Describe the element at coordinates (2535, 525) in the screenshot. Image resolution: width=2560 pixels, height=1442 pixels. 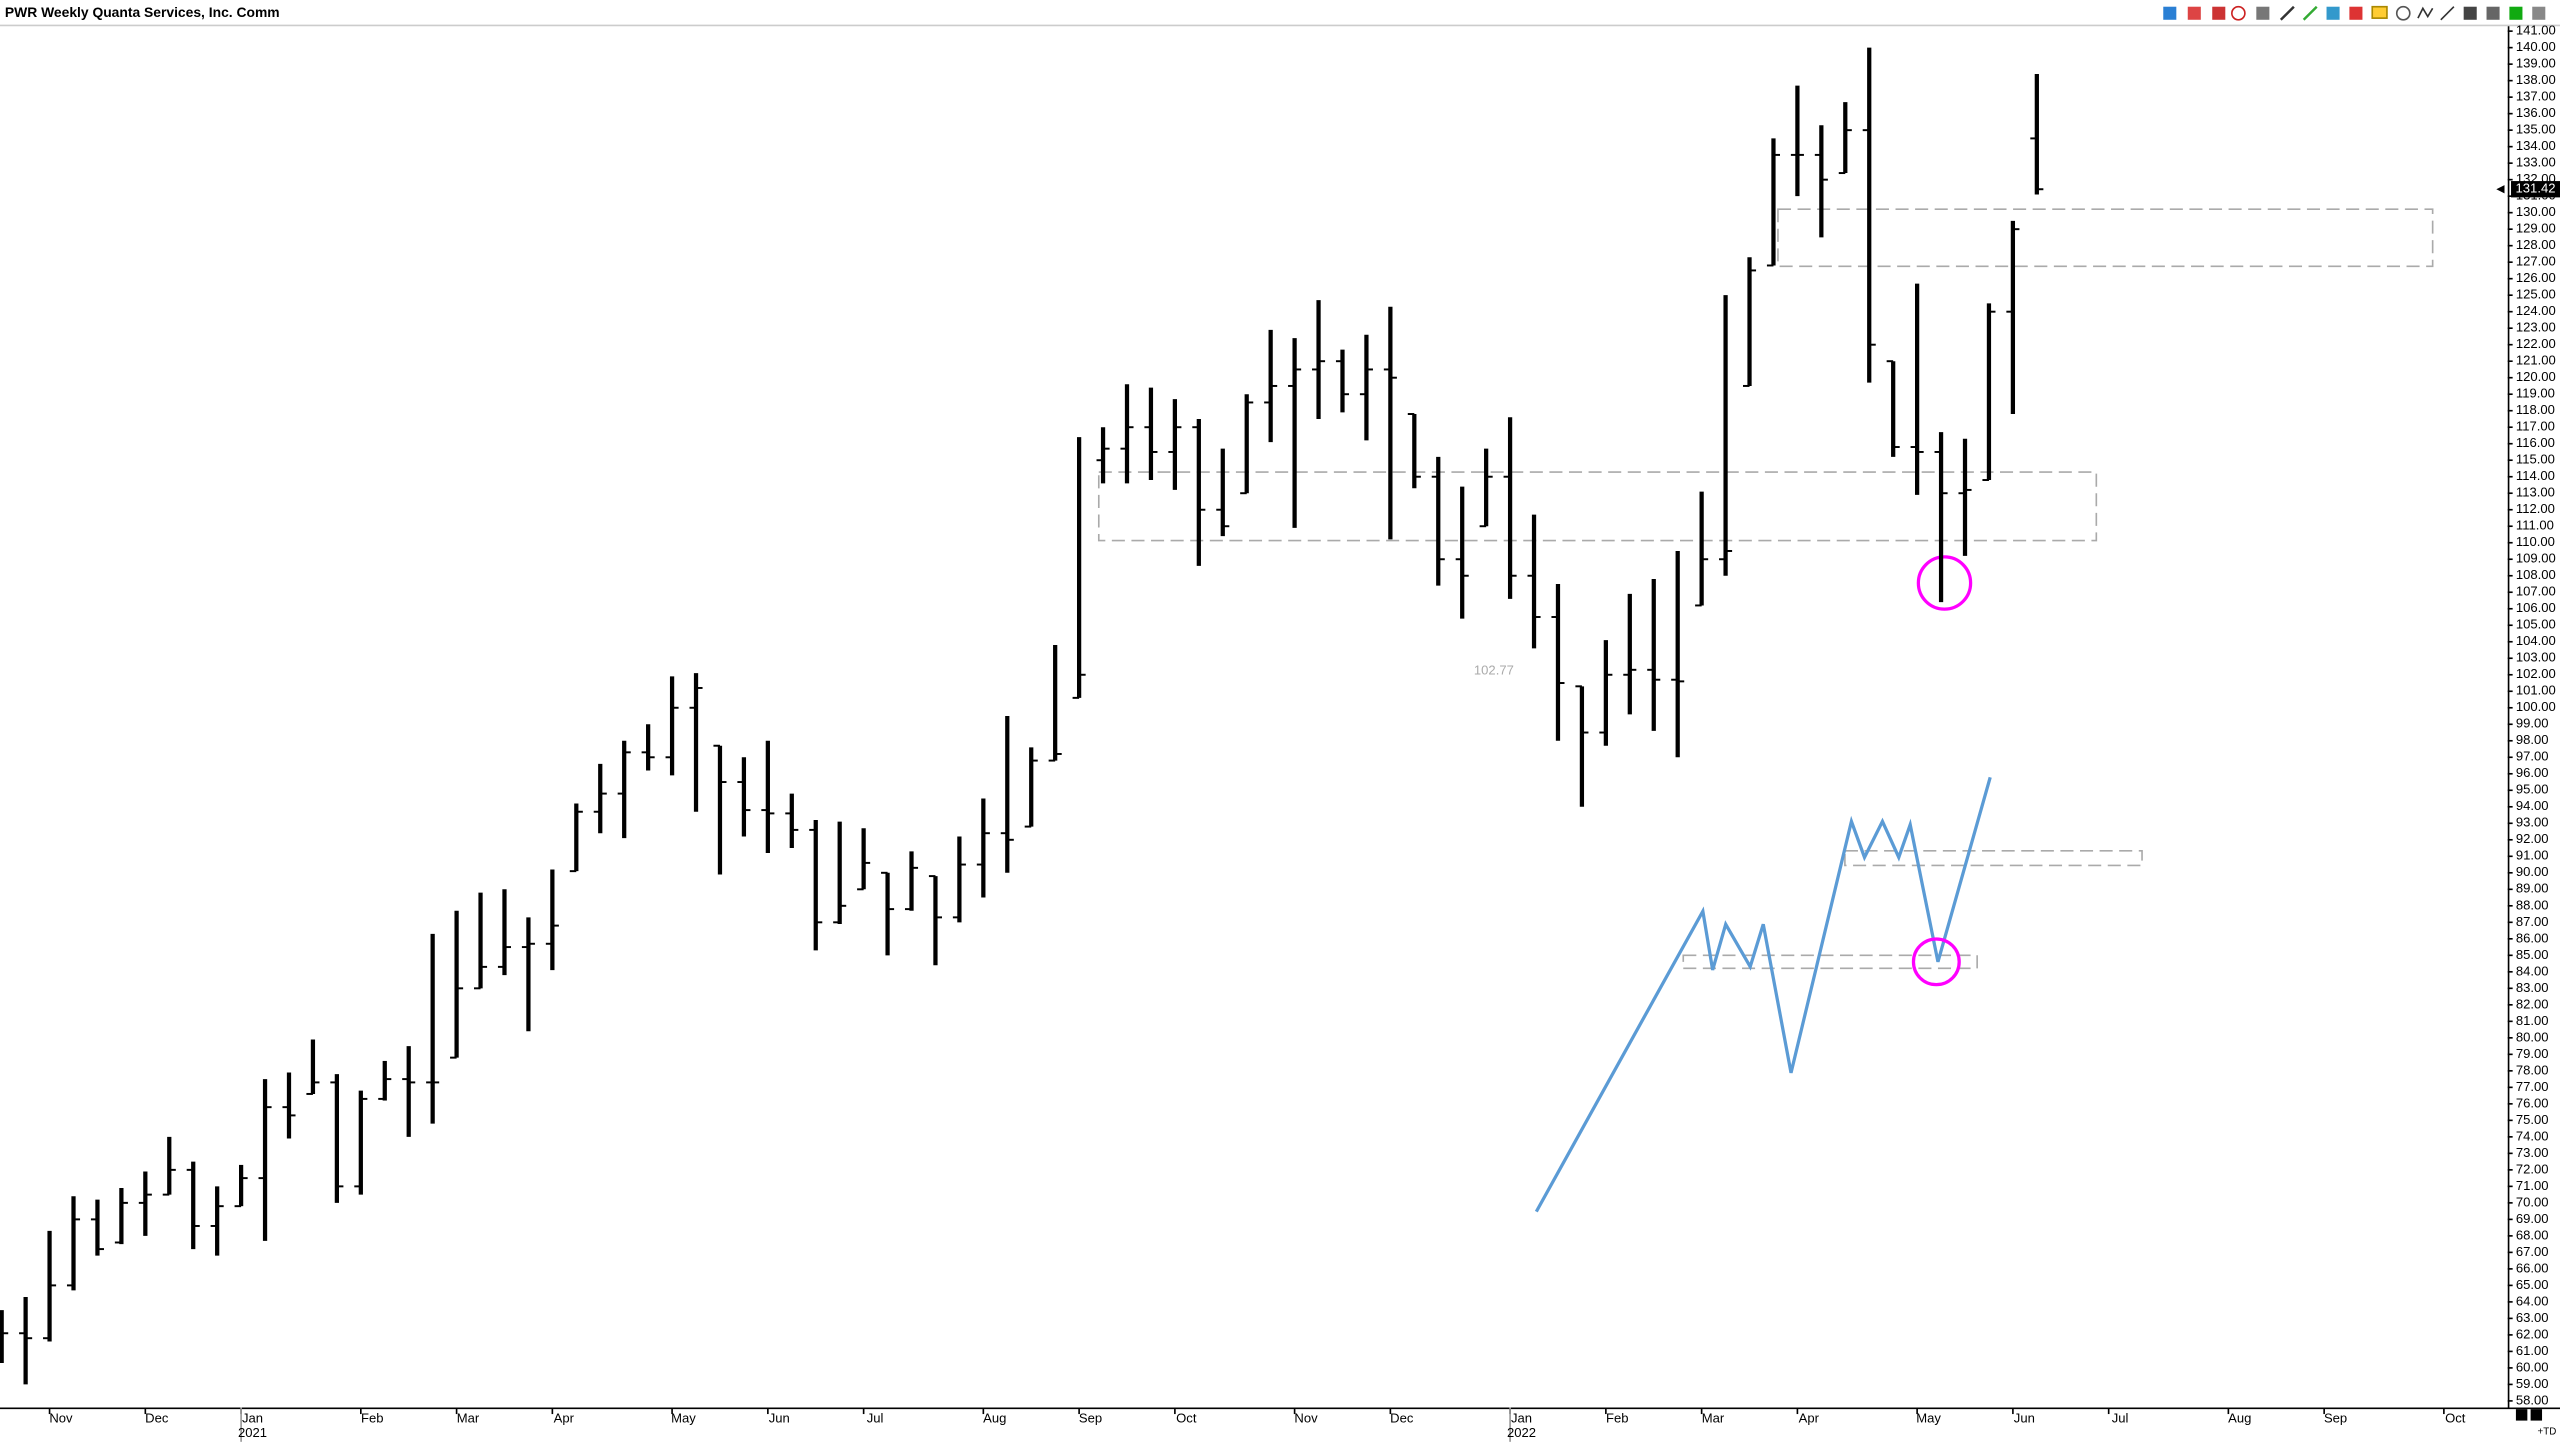
I see `y-tick-label: 111.00` at that location.